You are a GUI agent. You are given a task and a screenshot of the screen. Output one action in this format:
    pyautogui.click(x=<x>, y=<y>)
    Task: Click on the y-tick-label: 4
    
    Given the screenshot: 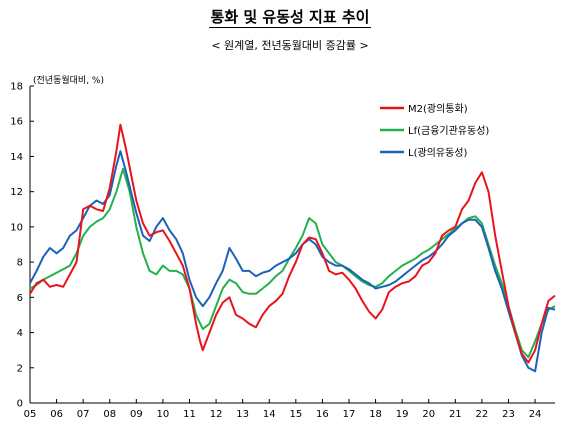 What is the action you would take?
    pyautogui.click(x=20, y=333)
    